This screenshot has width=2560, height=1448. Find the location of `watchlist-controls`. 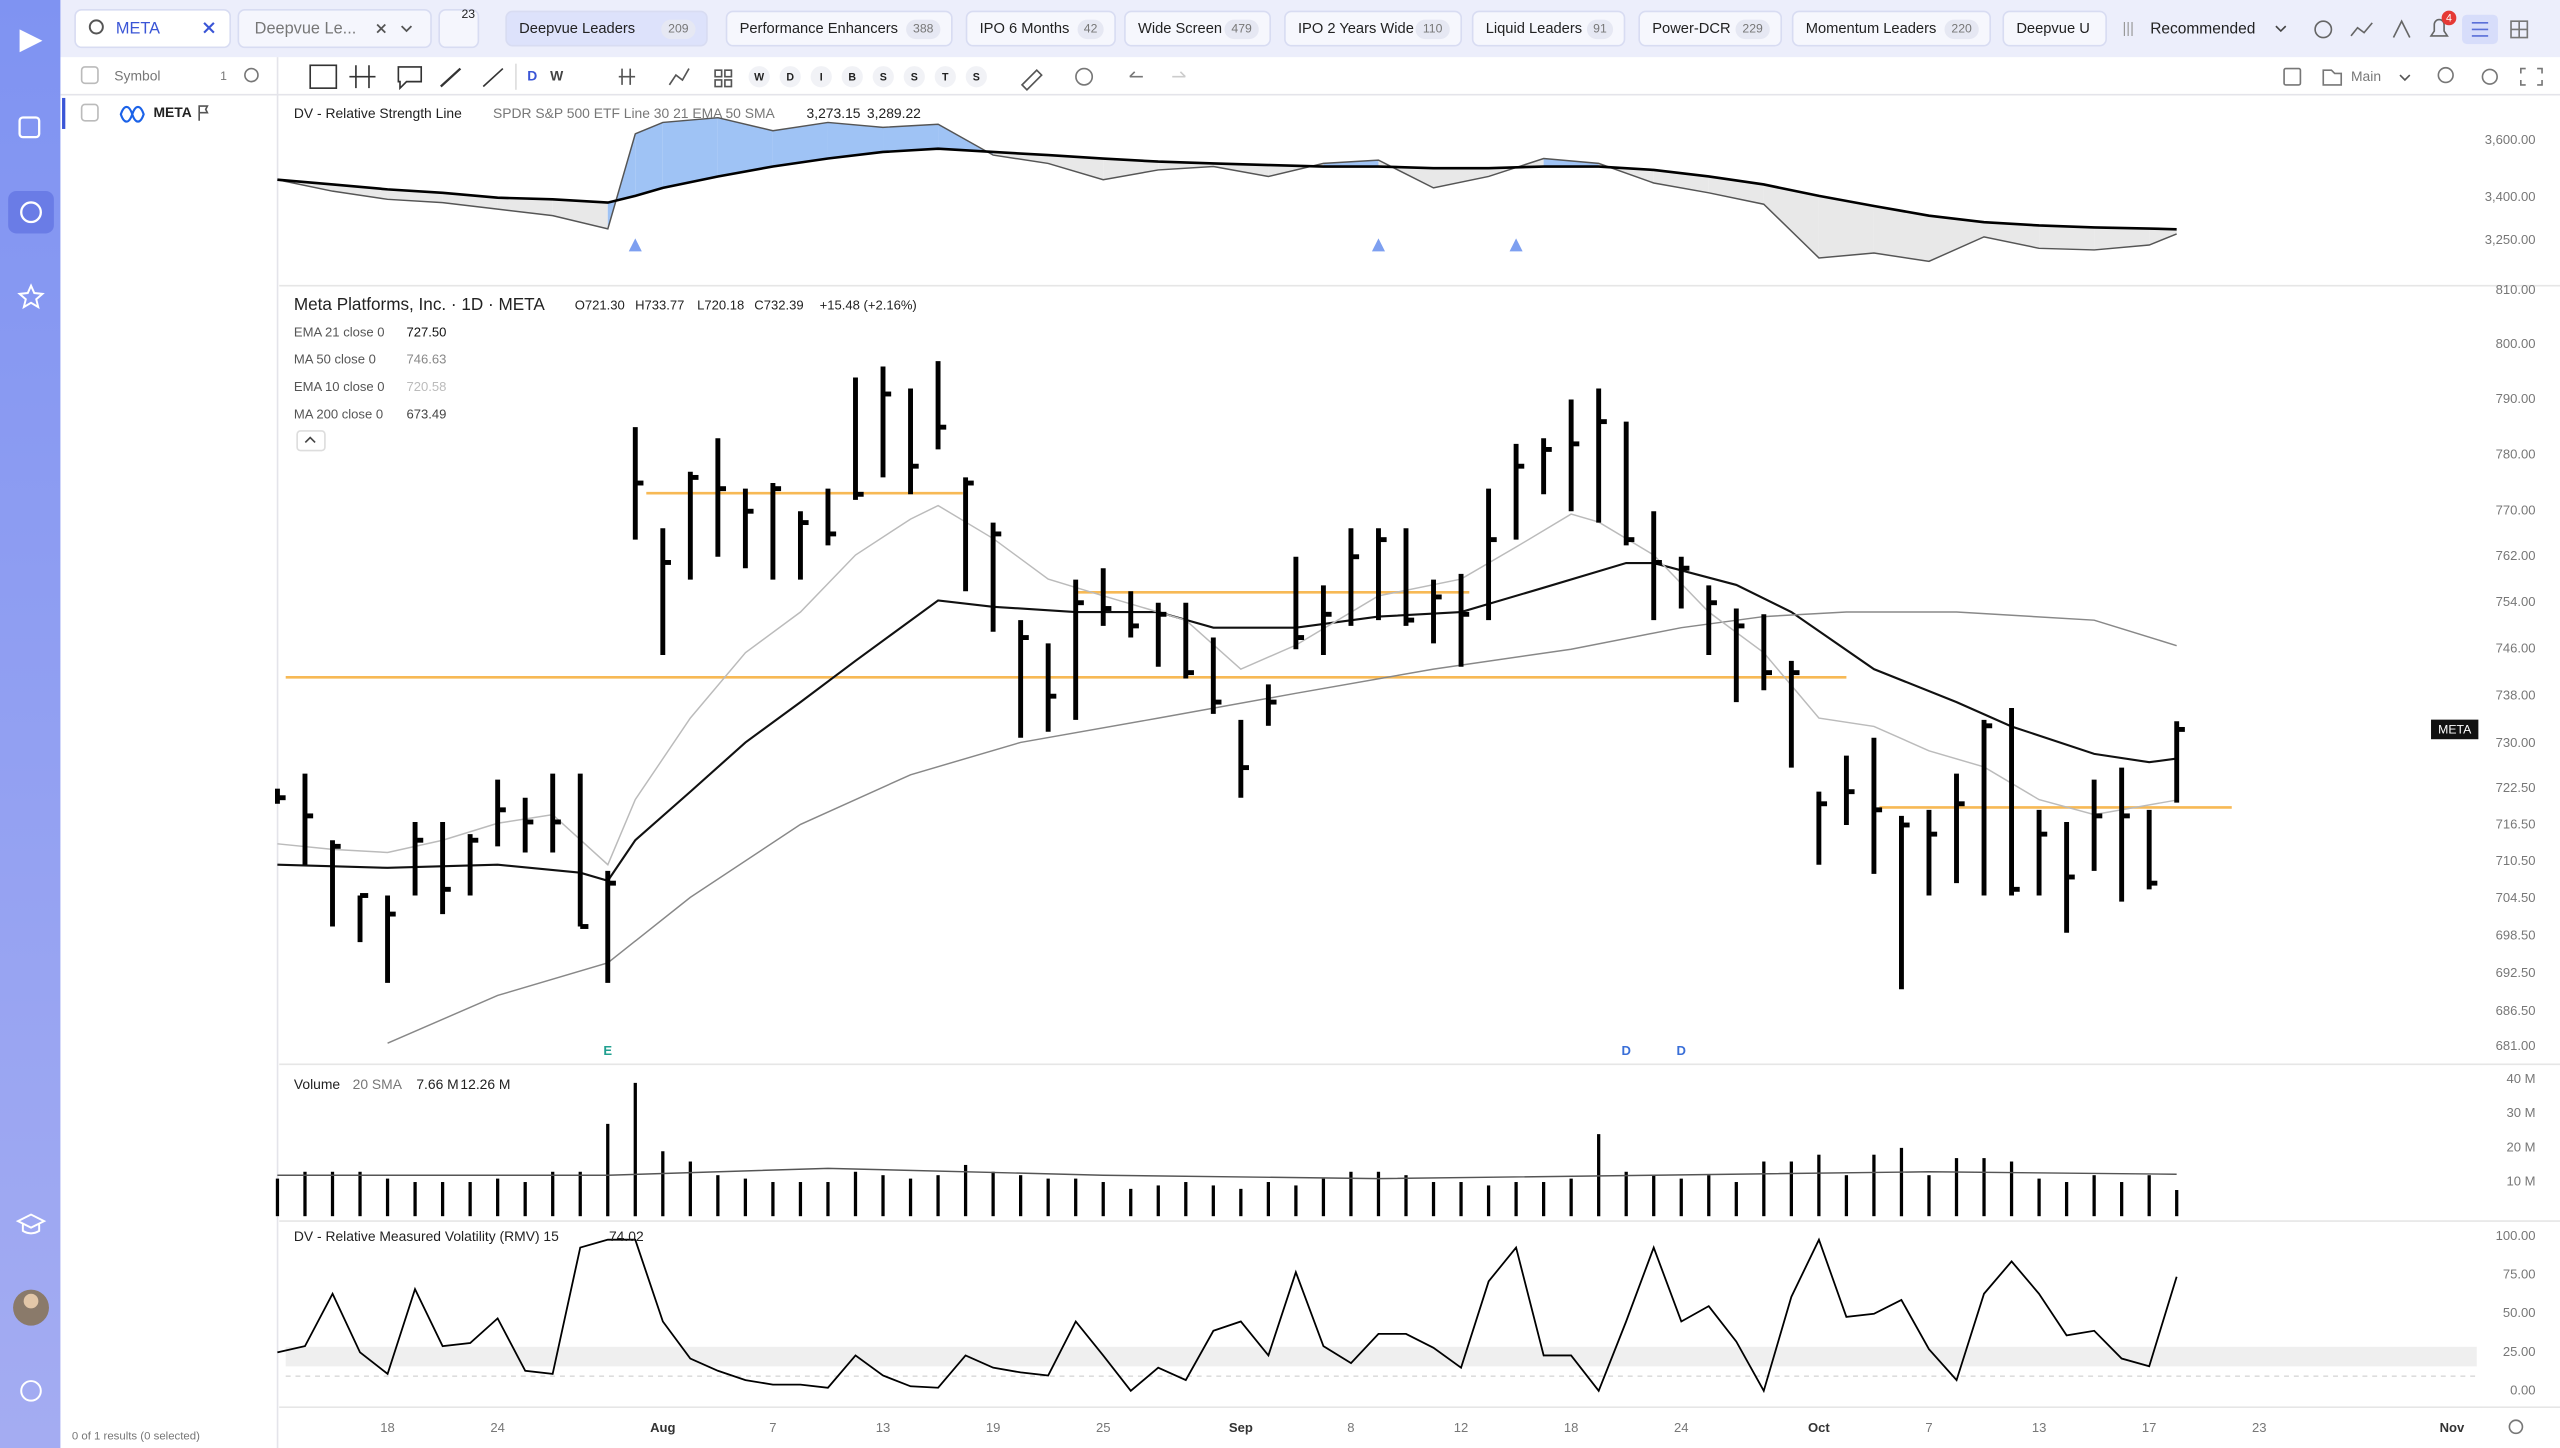

watchlist-controls is located at coordinates (394, 28).